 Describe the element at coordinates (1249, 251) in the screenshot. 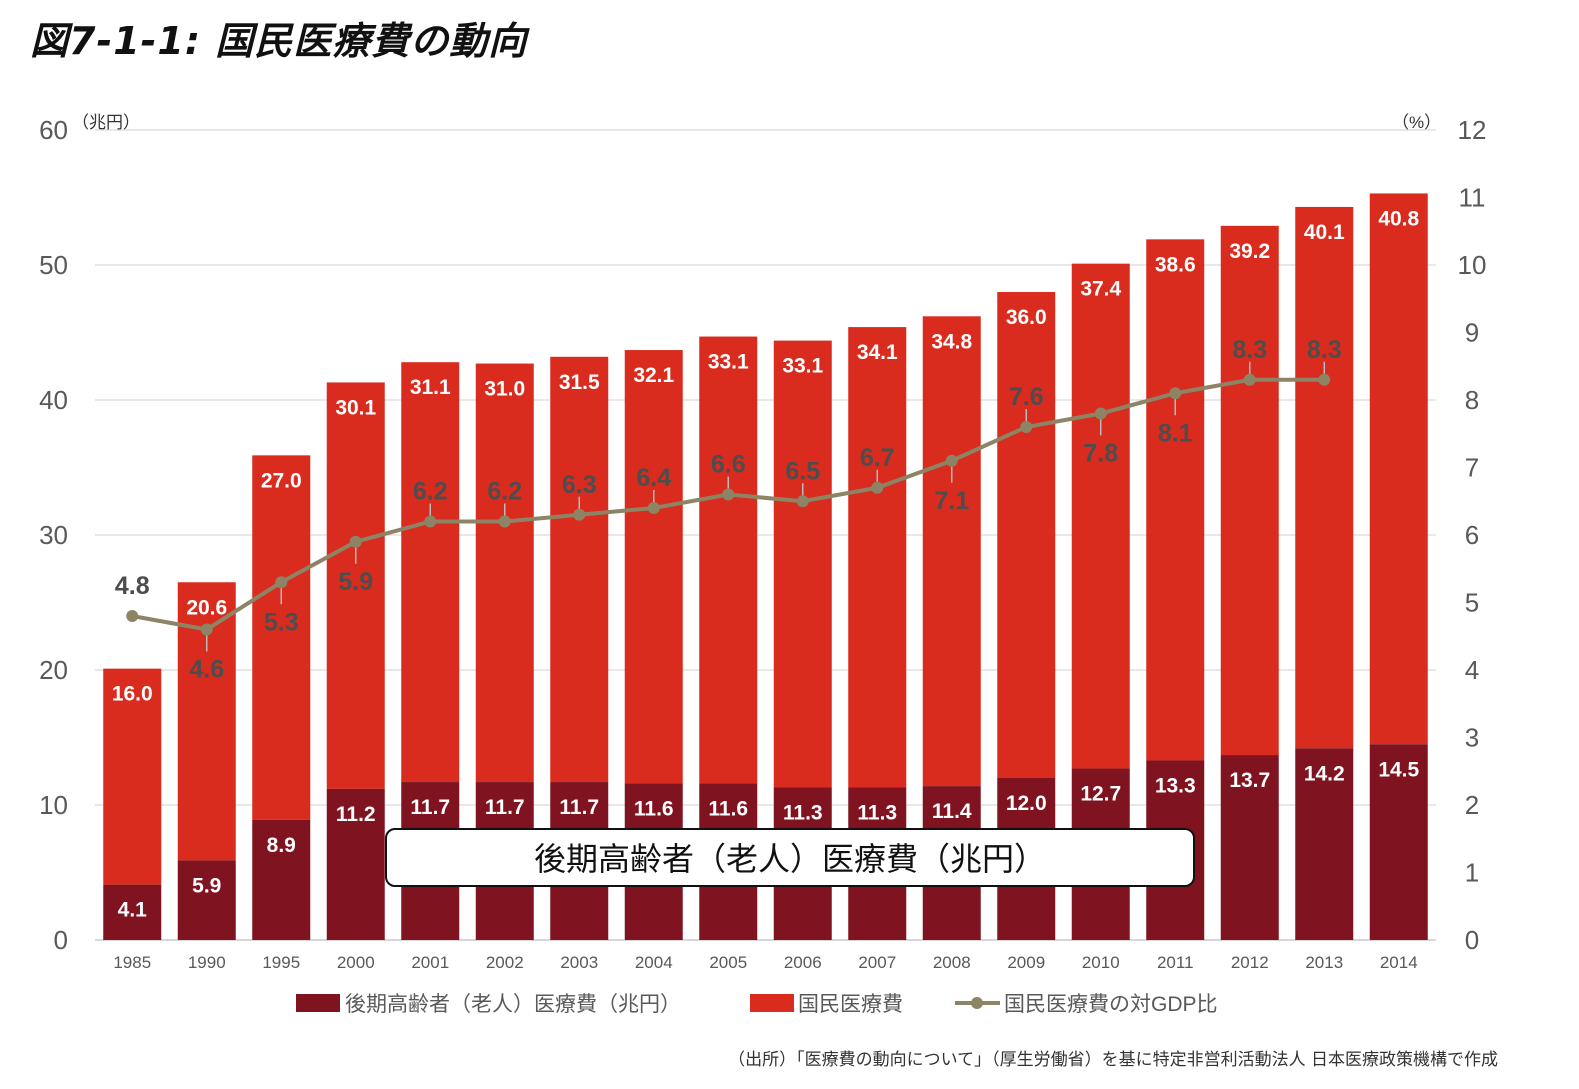

I see `data-label-total: 39.2` at that location.